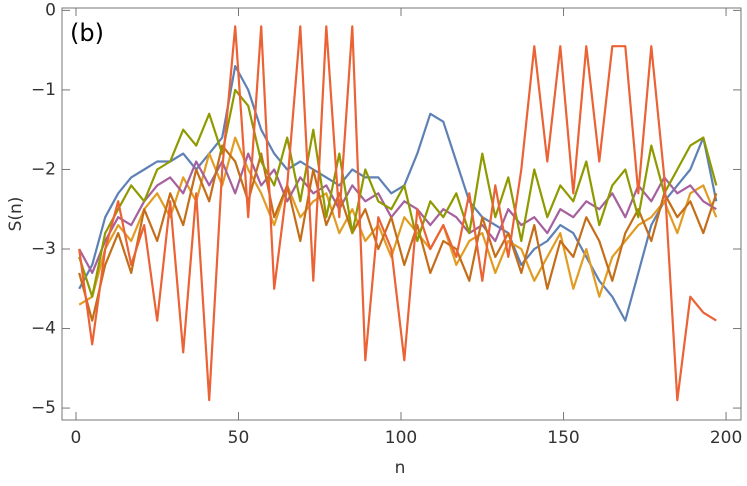  What do you see at coordinates (726, 438) in the screenshot?
I see `x-tick-label: 200` at bounding box center [726, 438].